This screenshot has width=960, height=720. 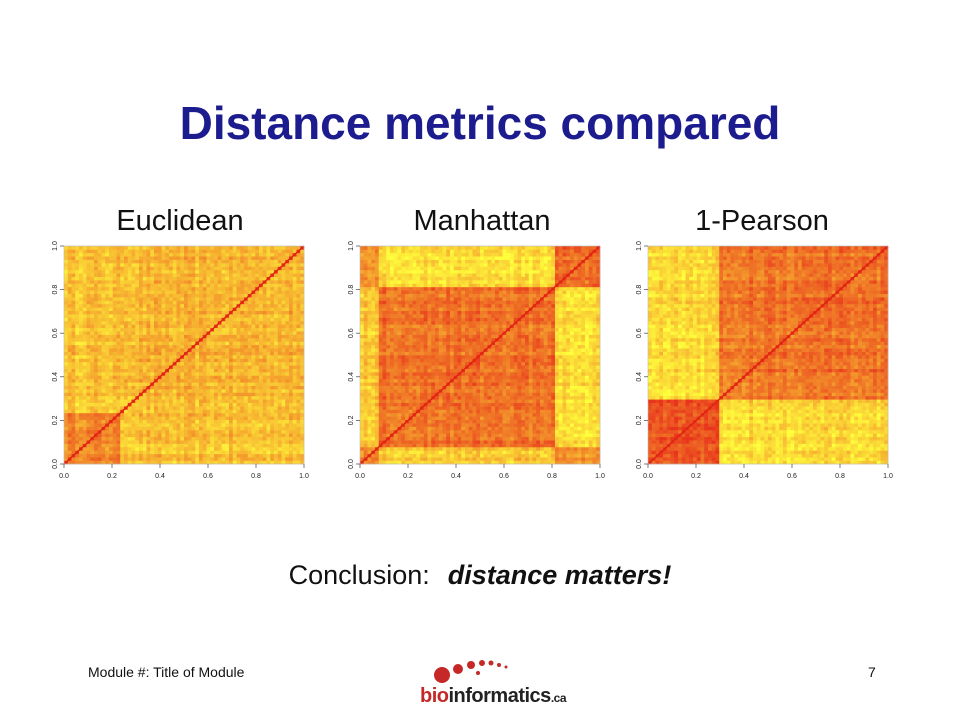 What do you see at coordinates (180, 221) in the screenshot?
I see `panel-label-euclidean: Euclidean` at bounding box center [180, 221].